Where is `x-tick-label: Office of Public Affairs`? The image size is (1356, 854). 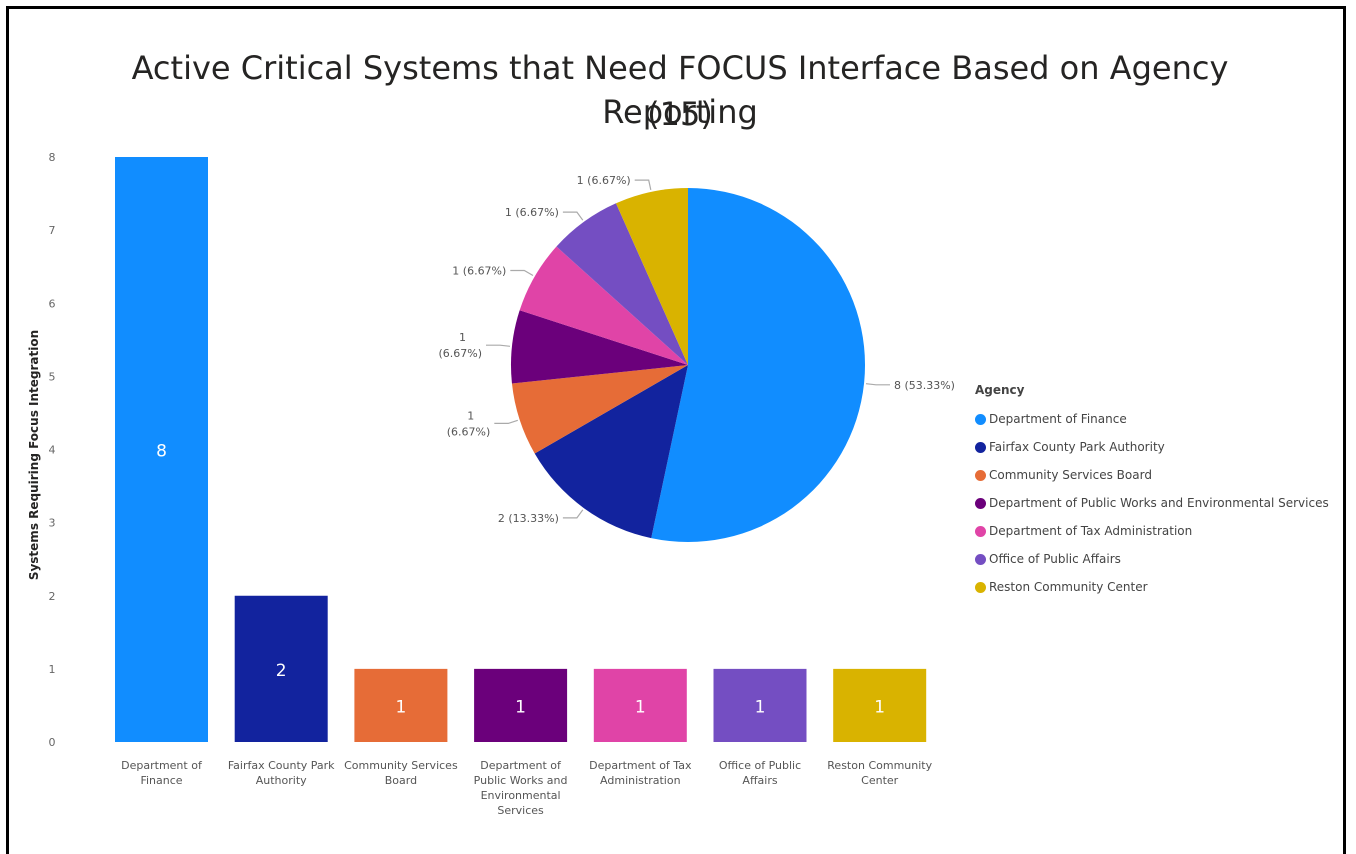
x-tick-label: Office of Public Affairs is located at coordinates (760, 773).